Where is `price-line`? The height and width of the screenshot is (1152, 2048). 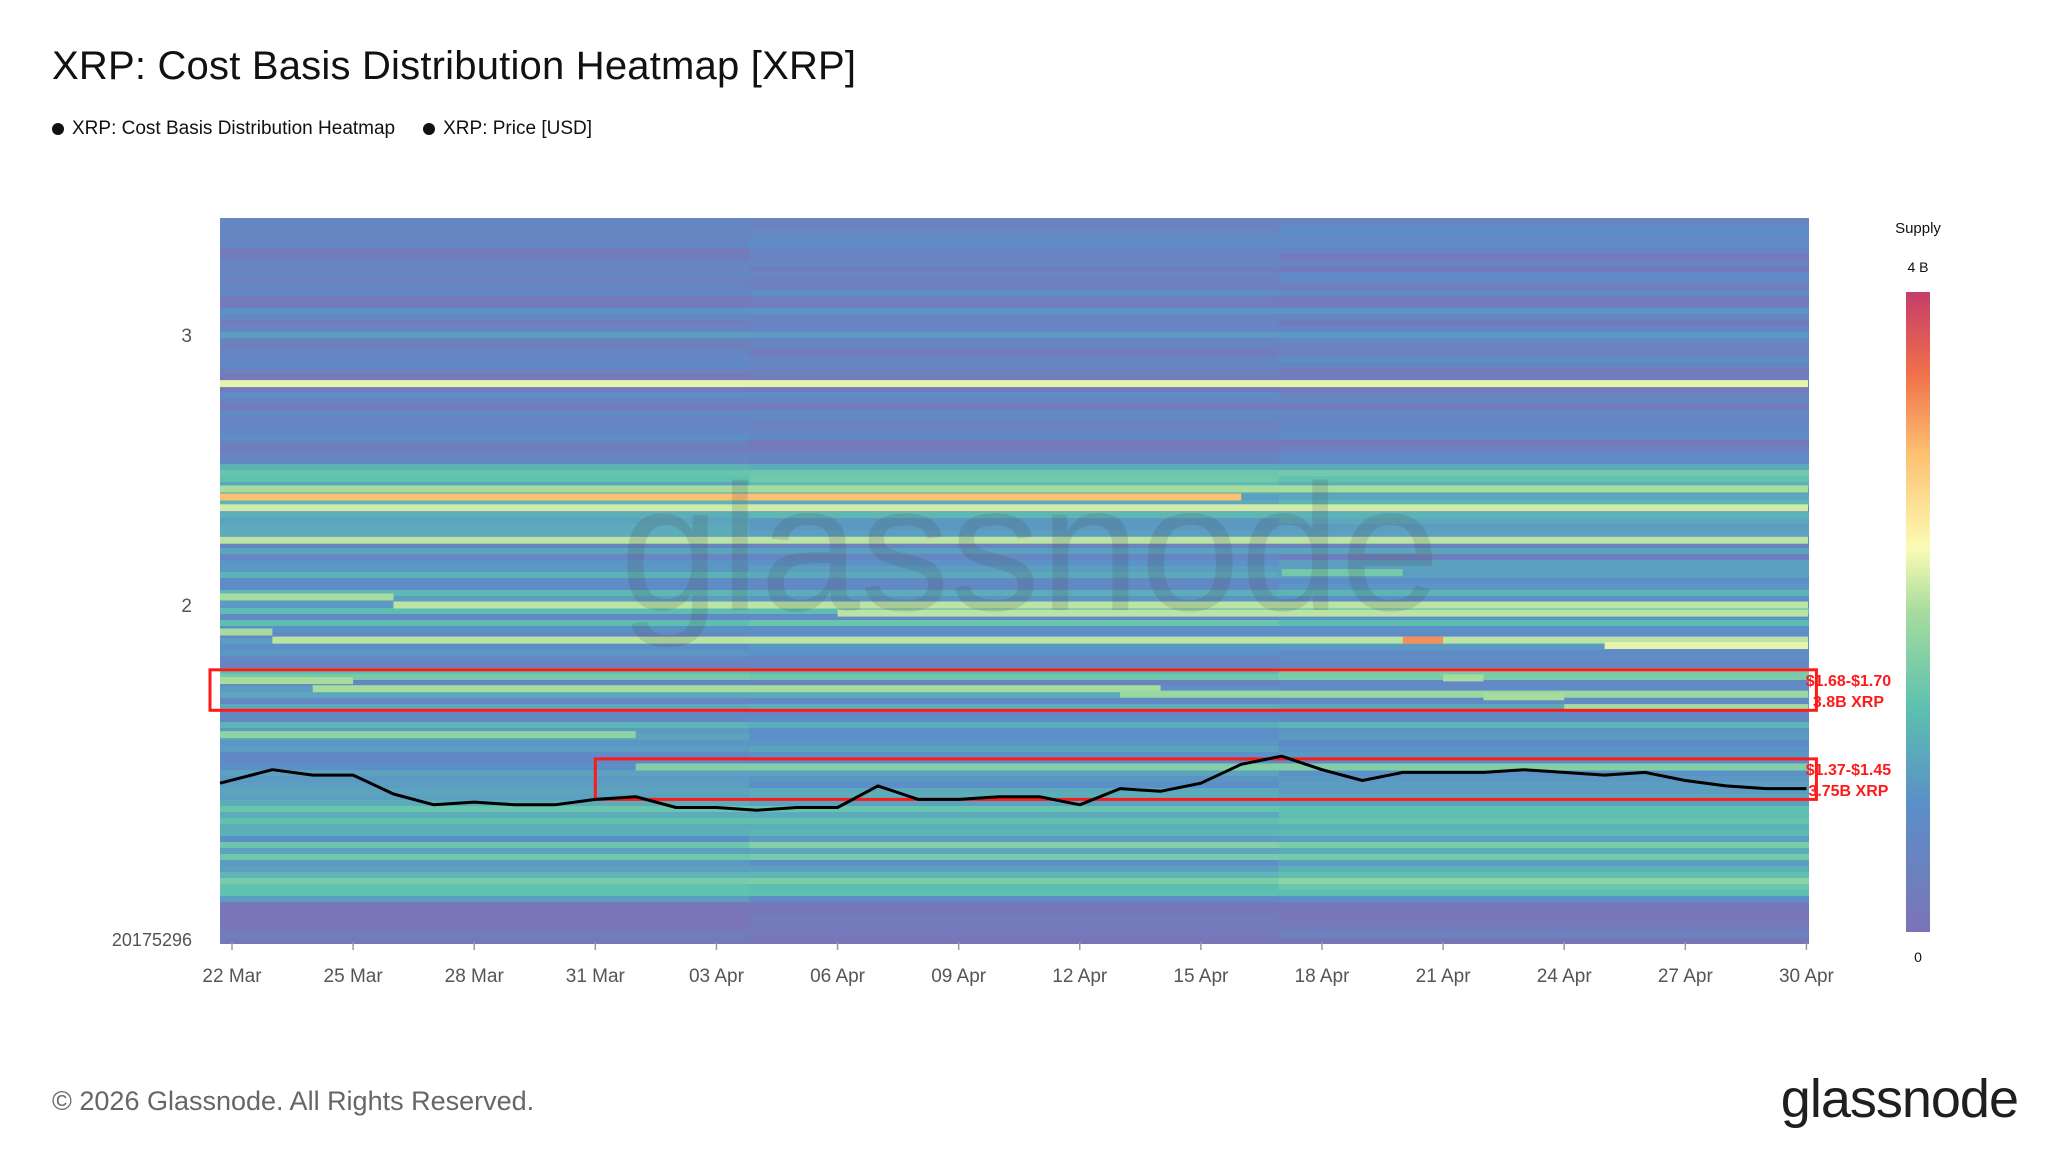 price-line is located at coordinates (1013, 783).